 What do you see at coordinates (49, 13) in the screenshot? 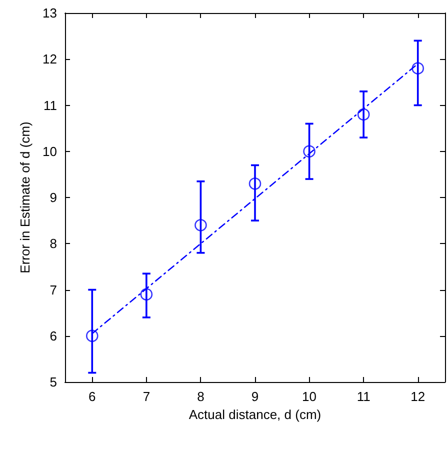
I see `y-tick-label: 13` at bounding box center [49, 13].